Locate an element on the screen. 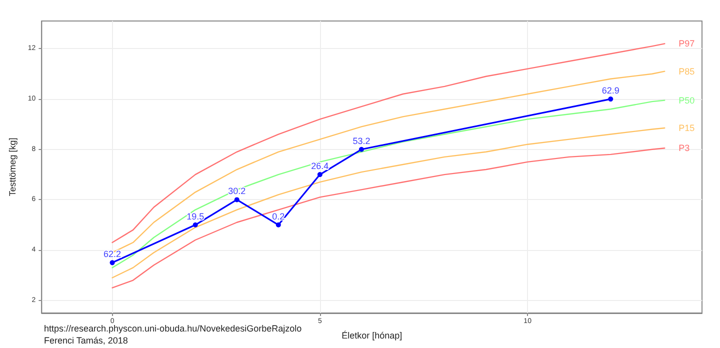 The image size is (720, 348). annotation: 62.2 is located at coordinates (113, 254).